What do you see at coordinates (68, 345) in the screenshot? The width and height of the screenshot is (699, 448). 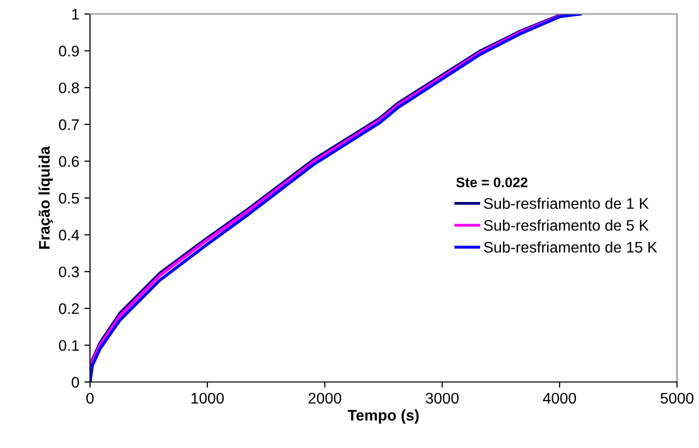 I see `y-tick-label: 0.1` at bounding box center [68, 345].